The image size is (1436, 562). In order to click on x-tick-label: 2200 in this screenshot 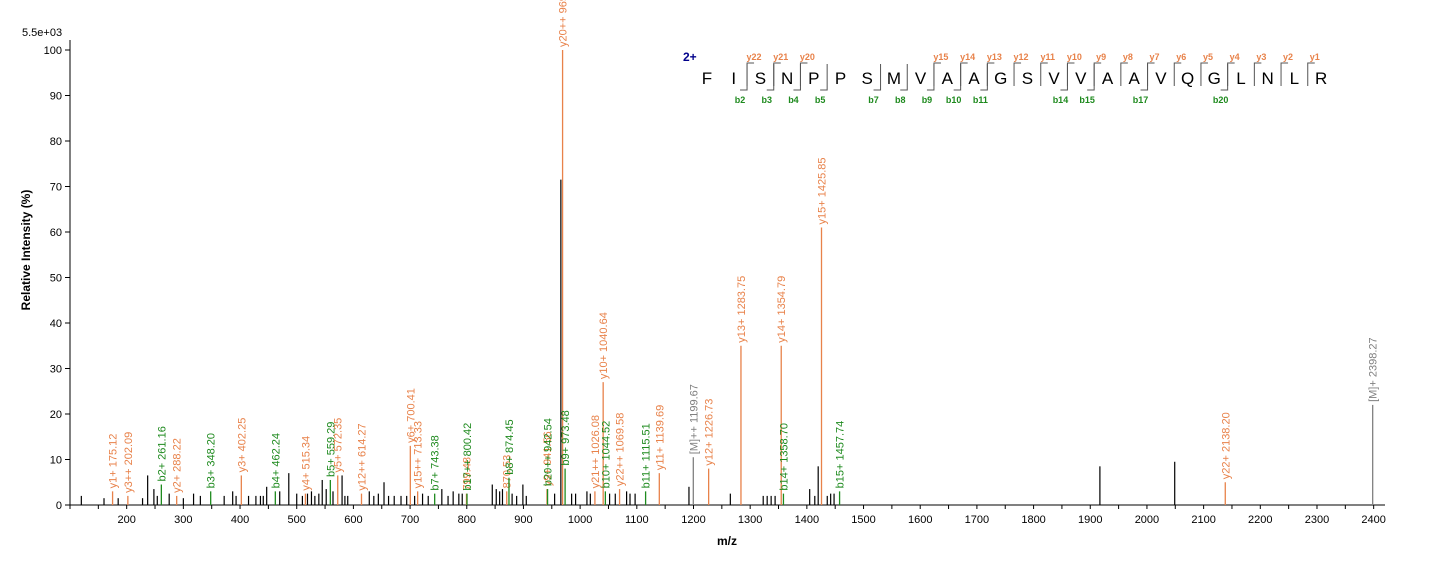, I will do `click(1260, 520)`.